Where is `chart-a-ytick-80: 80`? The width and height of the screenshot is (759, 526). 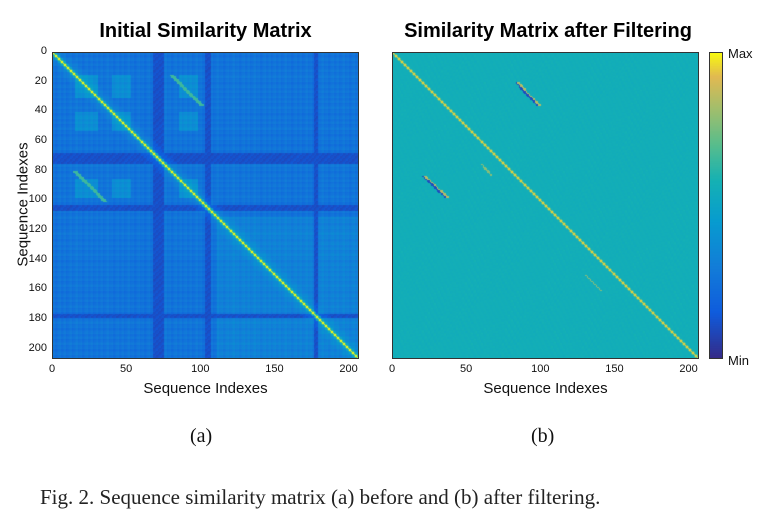
chart-a-ytick-80: 80 is located at coordinates (40, 169).